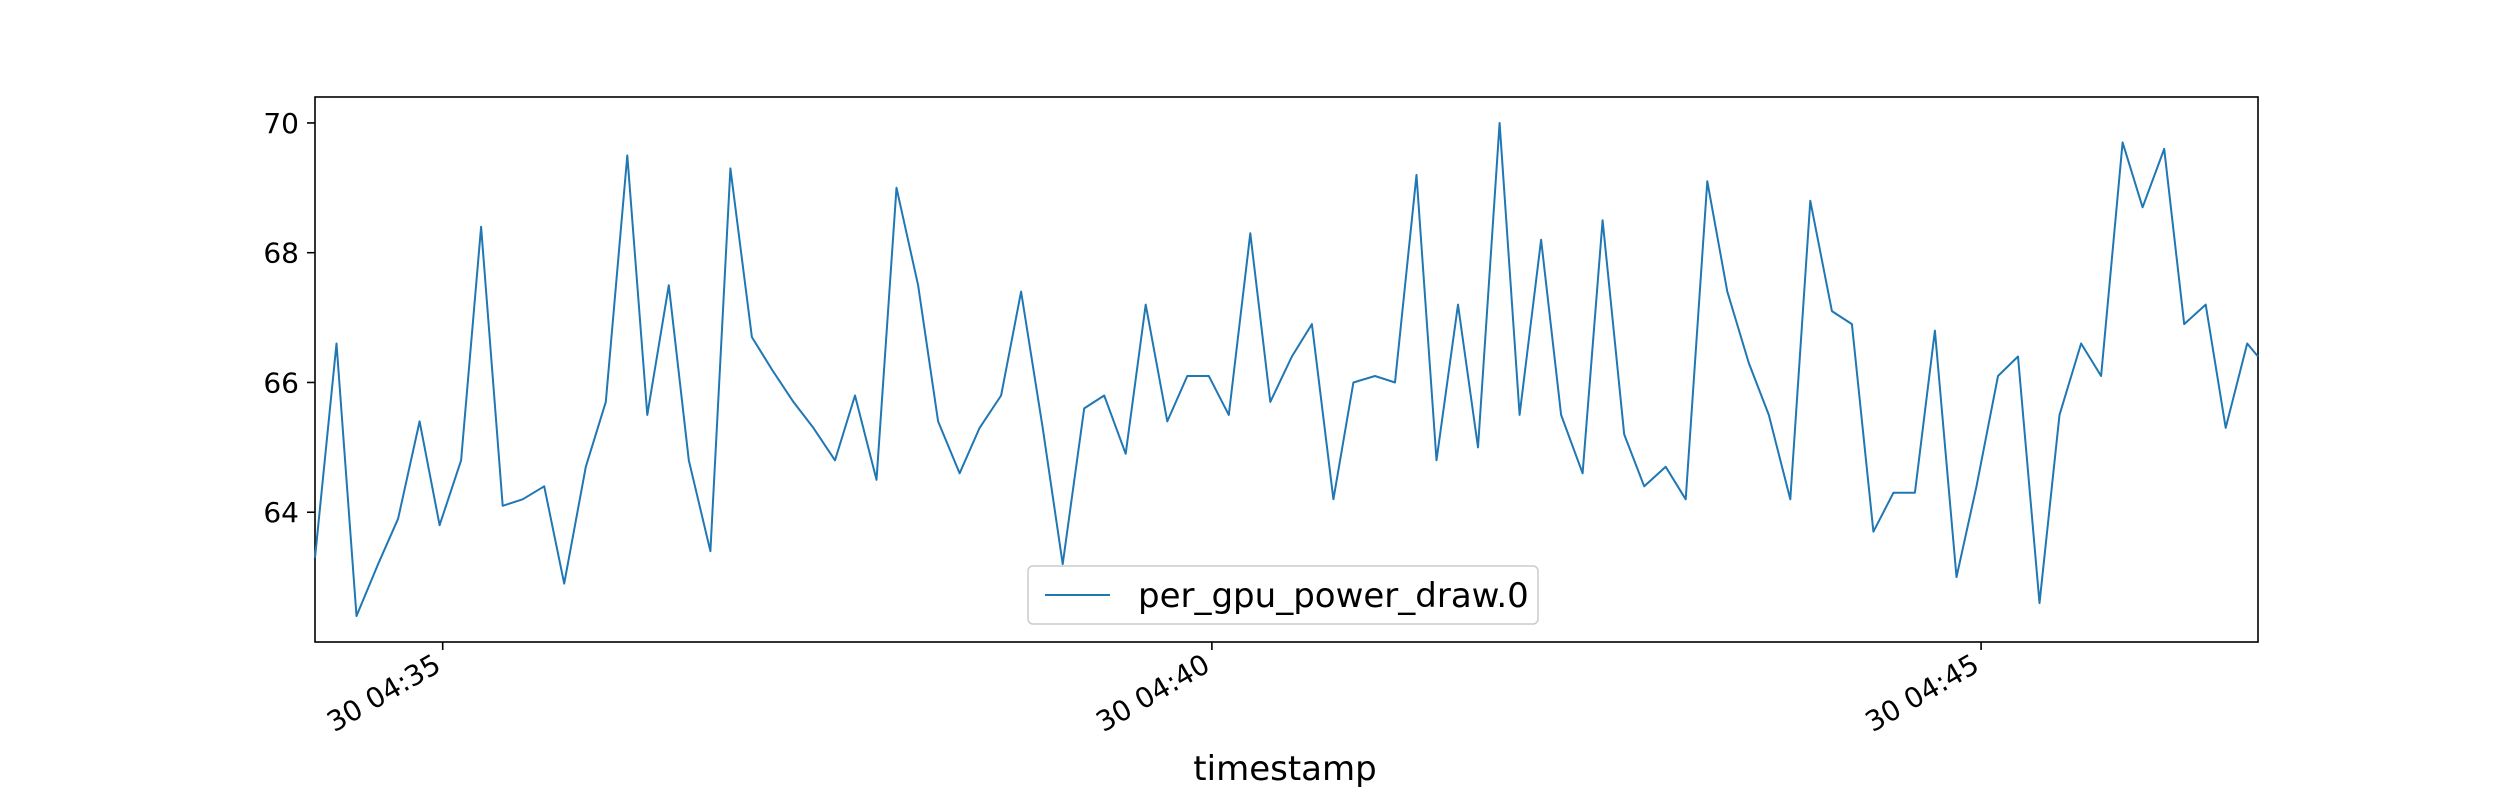 The image size is (2500, 800). What do you see at coordinates (281, 382) in the screenshot?
I see `y-tick-label: 66` at bounding box center [281, 382].